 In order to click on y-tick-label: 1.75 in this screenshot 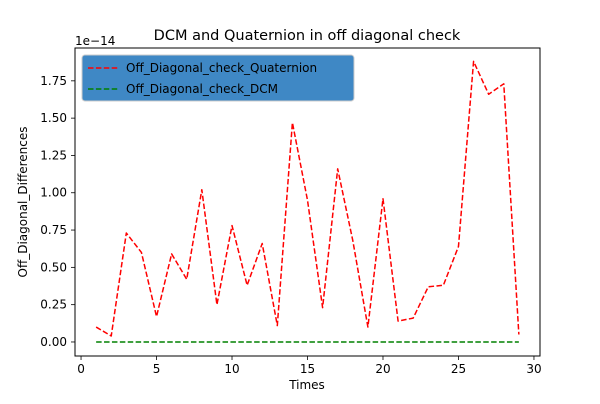, I will do `click(53, 81)`.